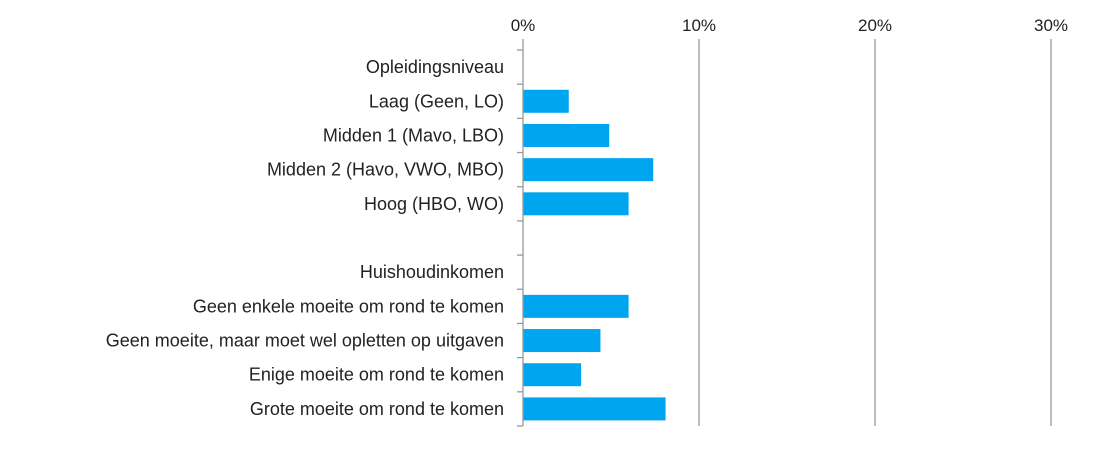 This screenshot has height=450, width=1094. I want to click on category-axis, so click(520, 233).